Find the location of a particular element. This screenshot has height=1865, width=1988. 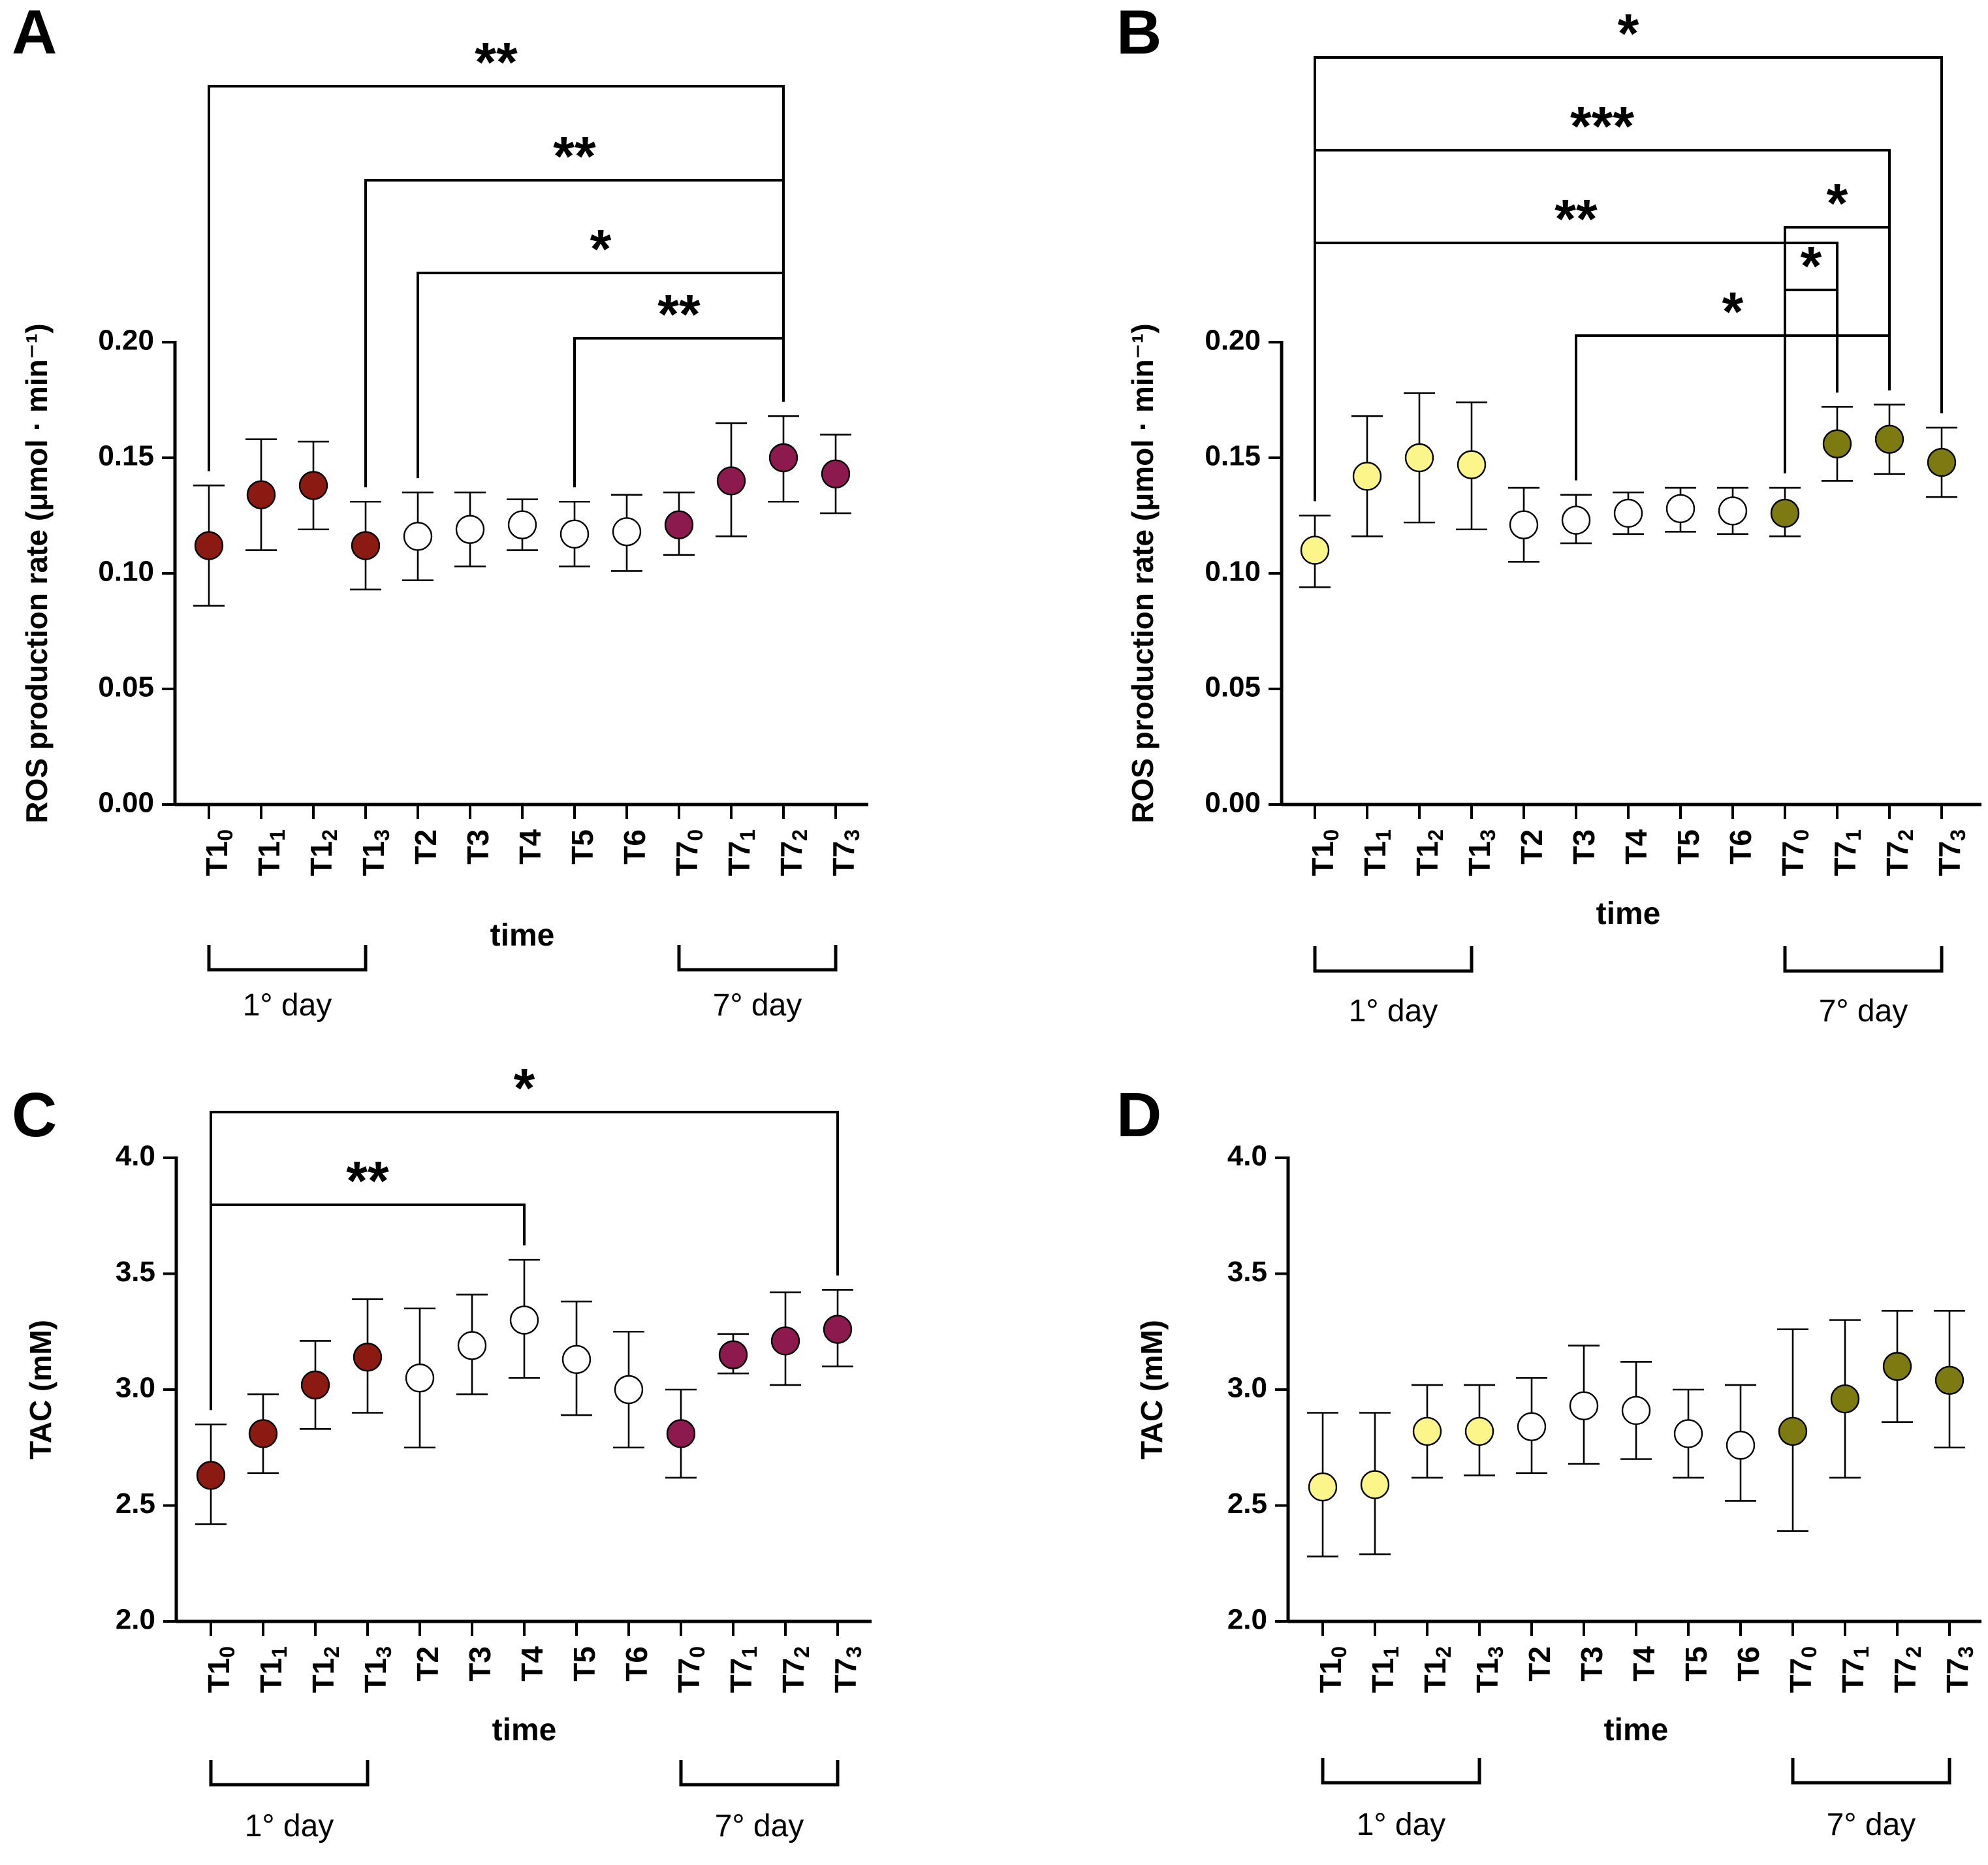

panel-label: D is located at coordinates (1138, 1115).